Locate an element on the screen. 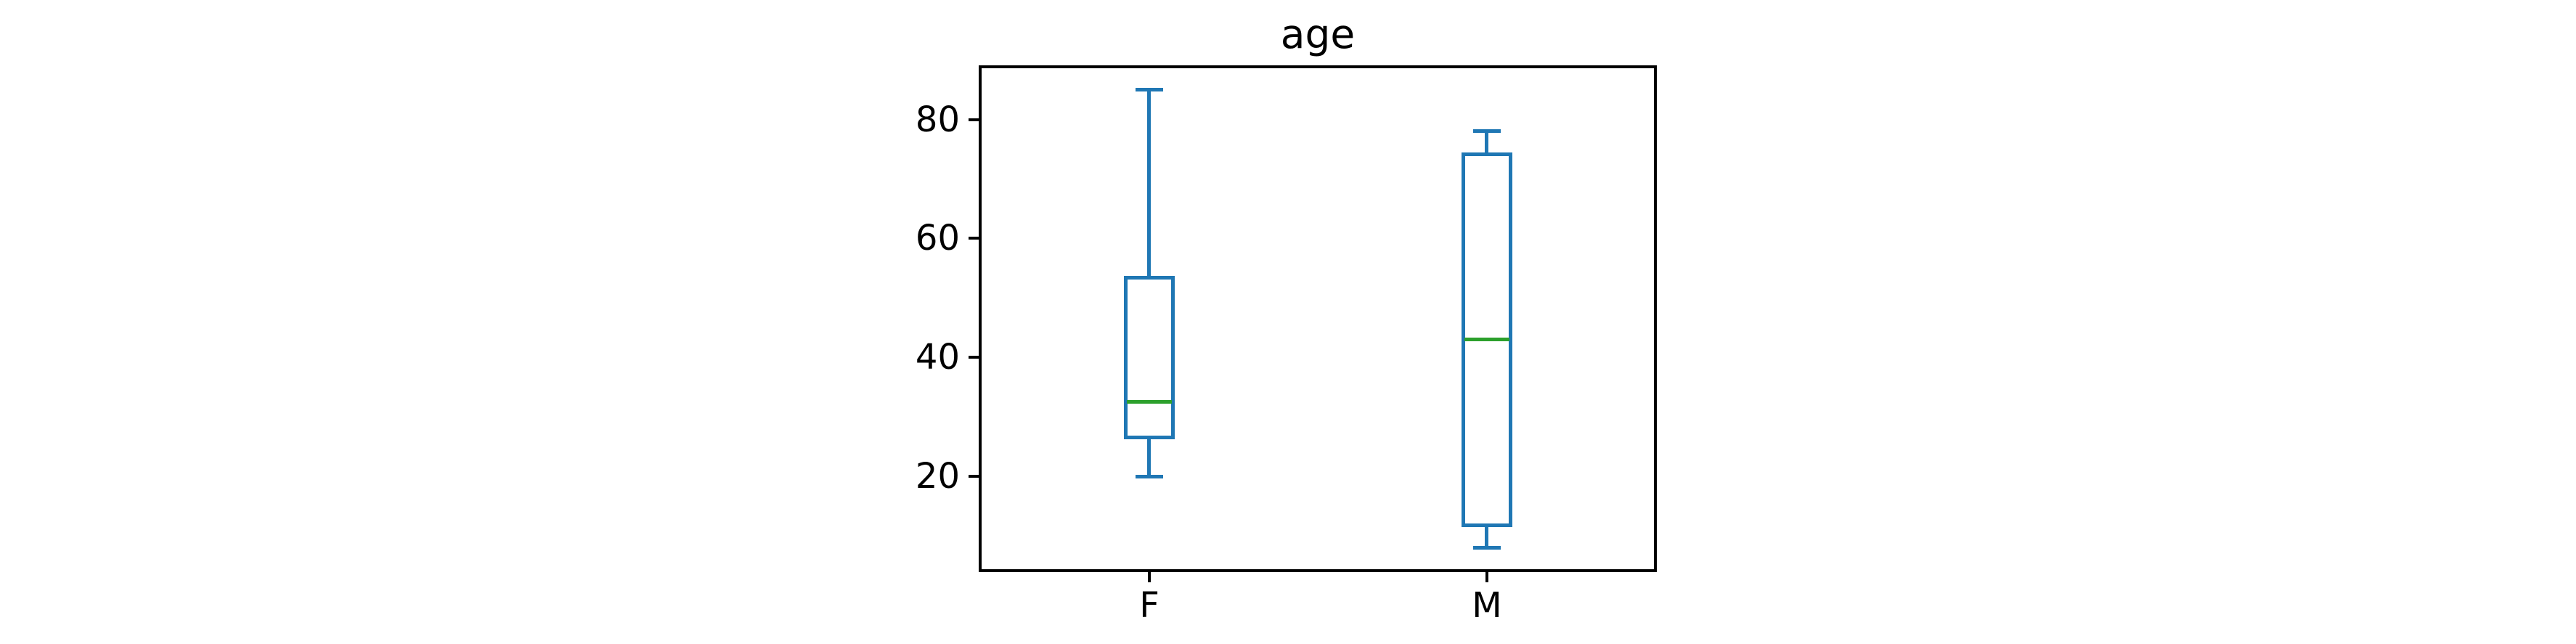 This screenshot has height=644, width=2576. x-tick-label: M is located at coordinates (1487, 605).